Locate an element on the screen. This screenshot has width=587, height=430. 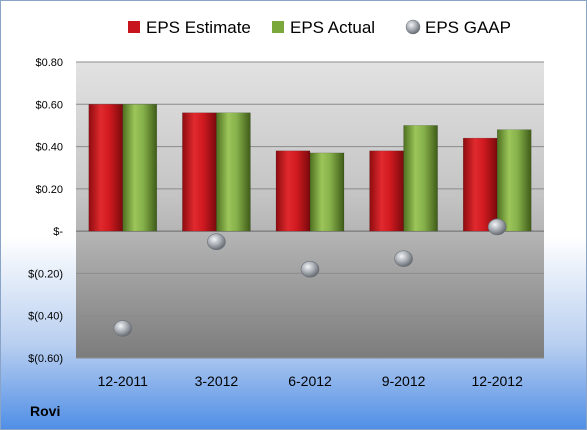
legend-label: EPS Estimate is located at coordinates (198, 27).